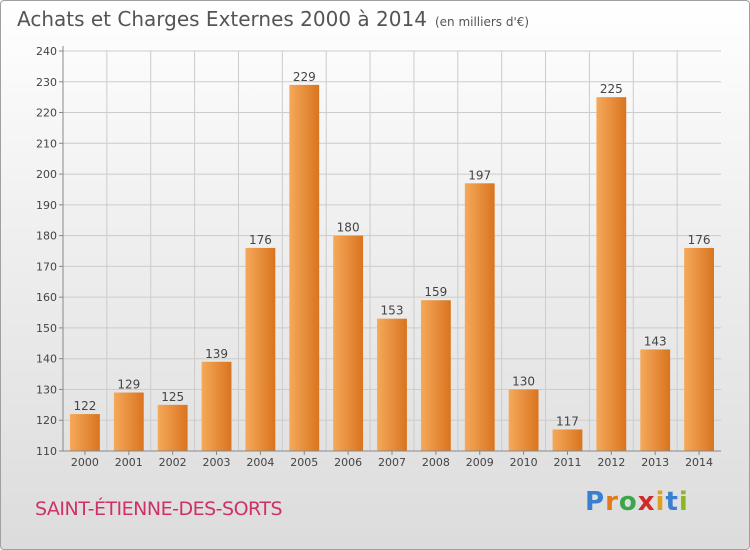 This screenshot has height=550, width=750. What do you see at coordinates (646, 502) in the screenshot?
I see `logo-letter: x` at bounding box center [646, 502].